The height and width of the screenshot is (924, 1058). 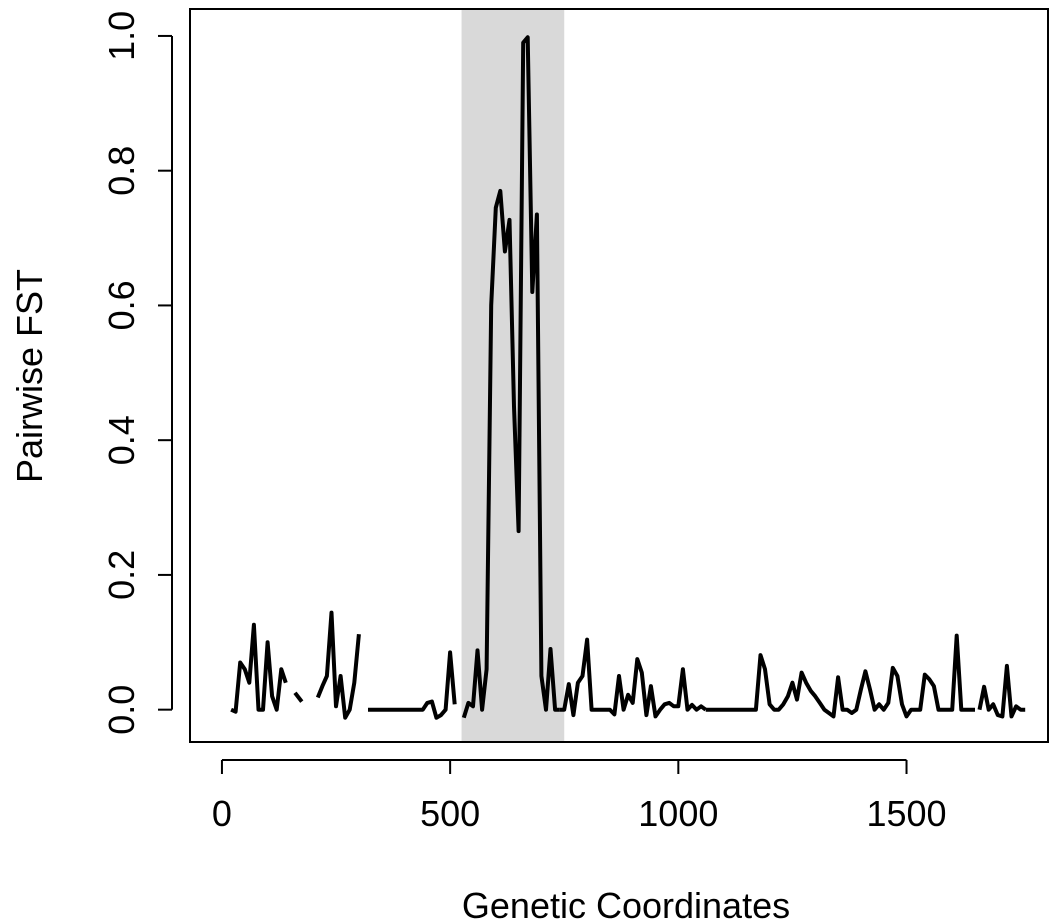 What do you see at coordinates (121, 171) in the screenshot?
I see `y-tick-label: 0.8` at bounding box center [121, 171].